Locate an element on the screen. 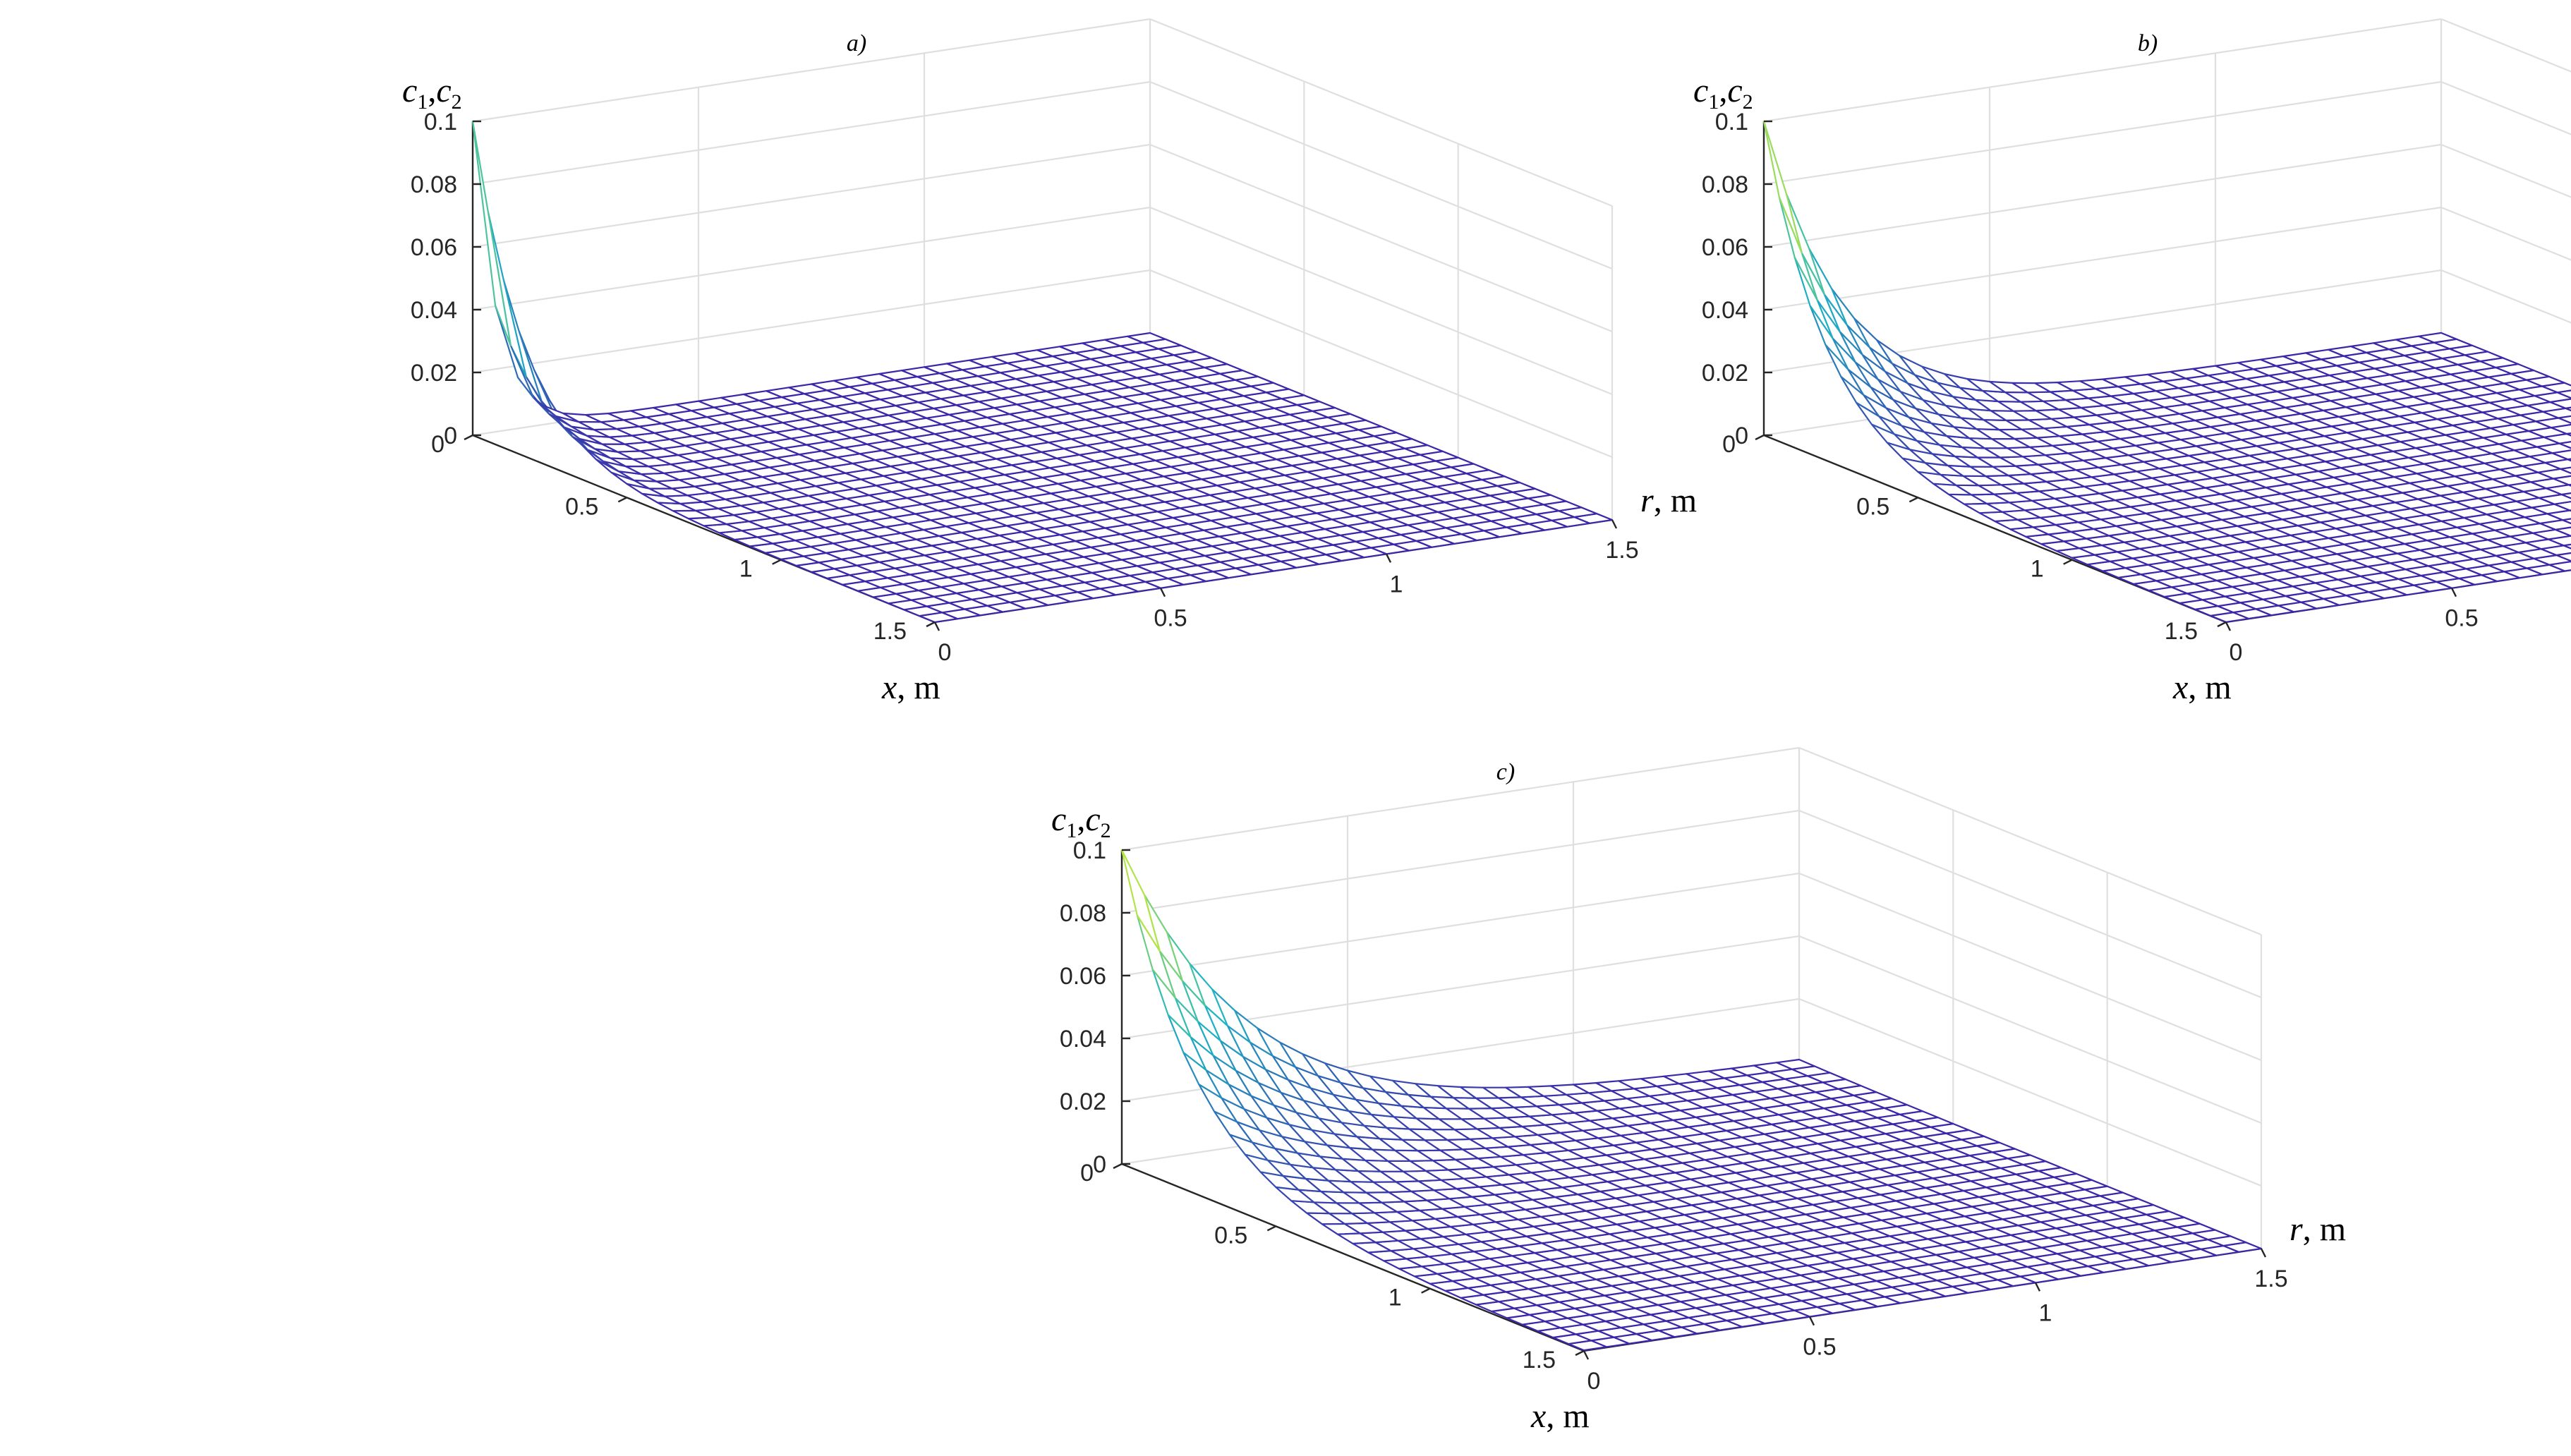  z-tick-label: 0.06 is located at coordinates (434, 247).